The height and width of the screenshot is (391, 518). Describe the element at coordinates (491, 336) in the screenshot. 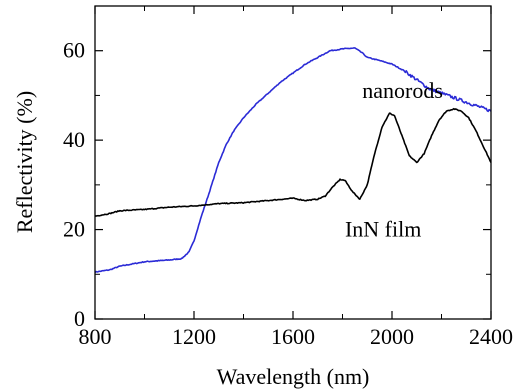

I see `x-tick-label: 2400` at that location.